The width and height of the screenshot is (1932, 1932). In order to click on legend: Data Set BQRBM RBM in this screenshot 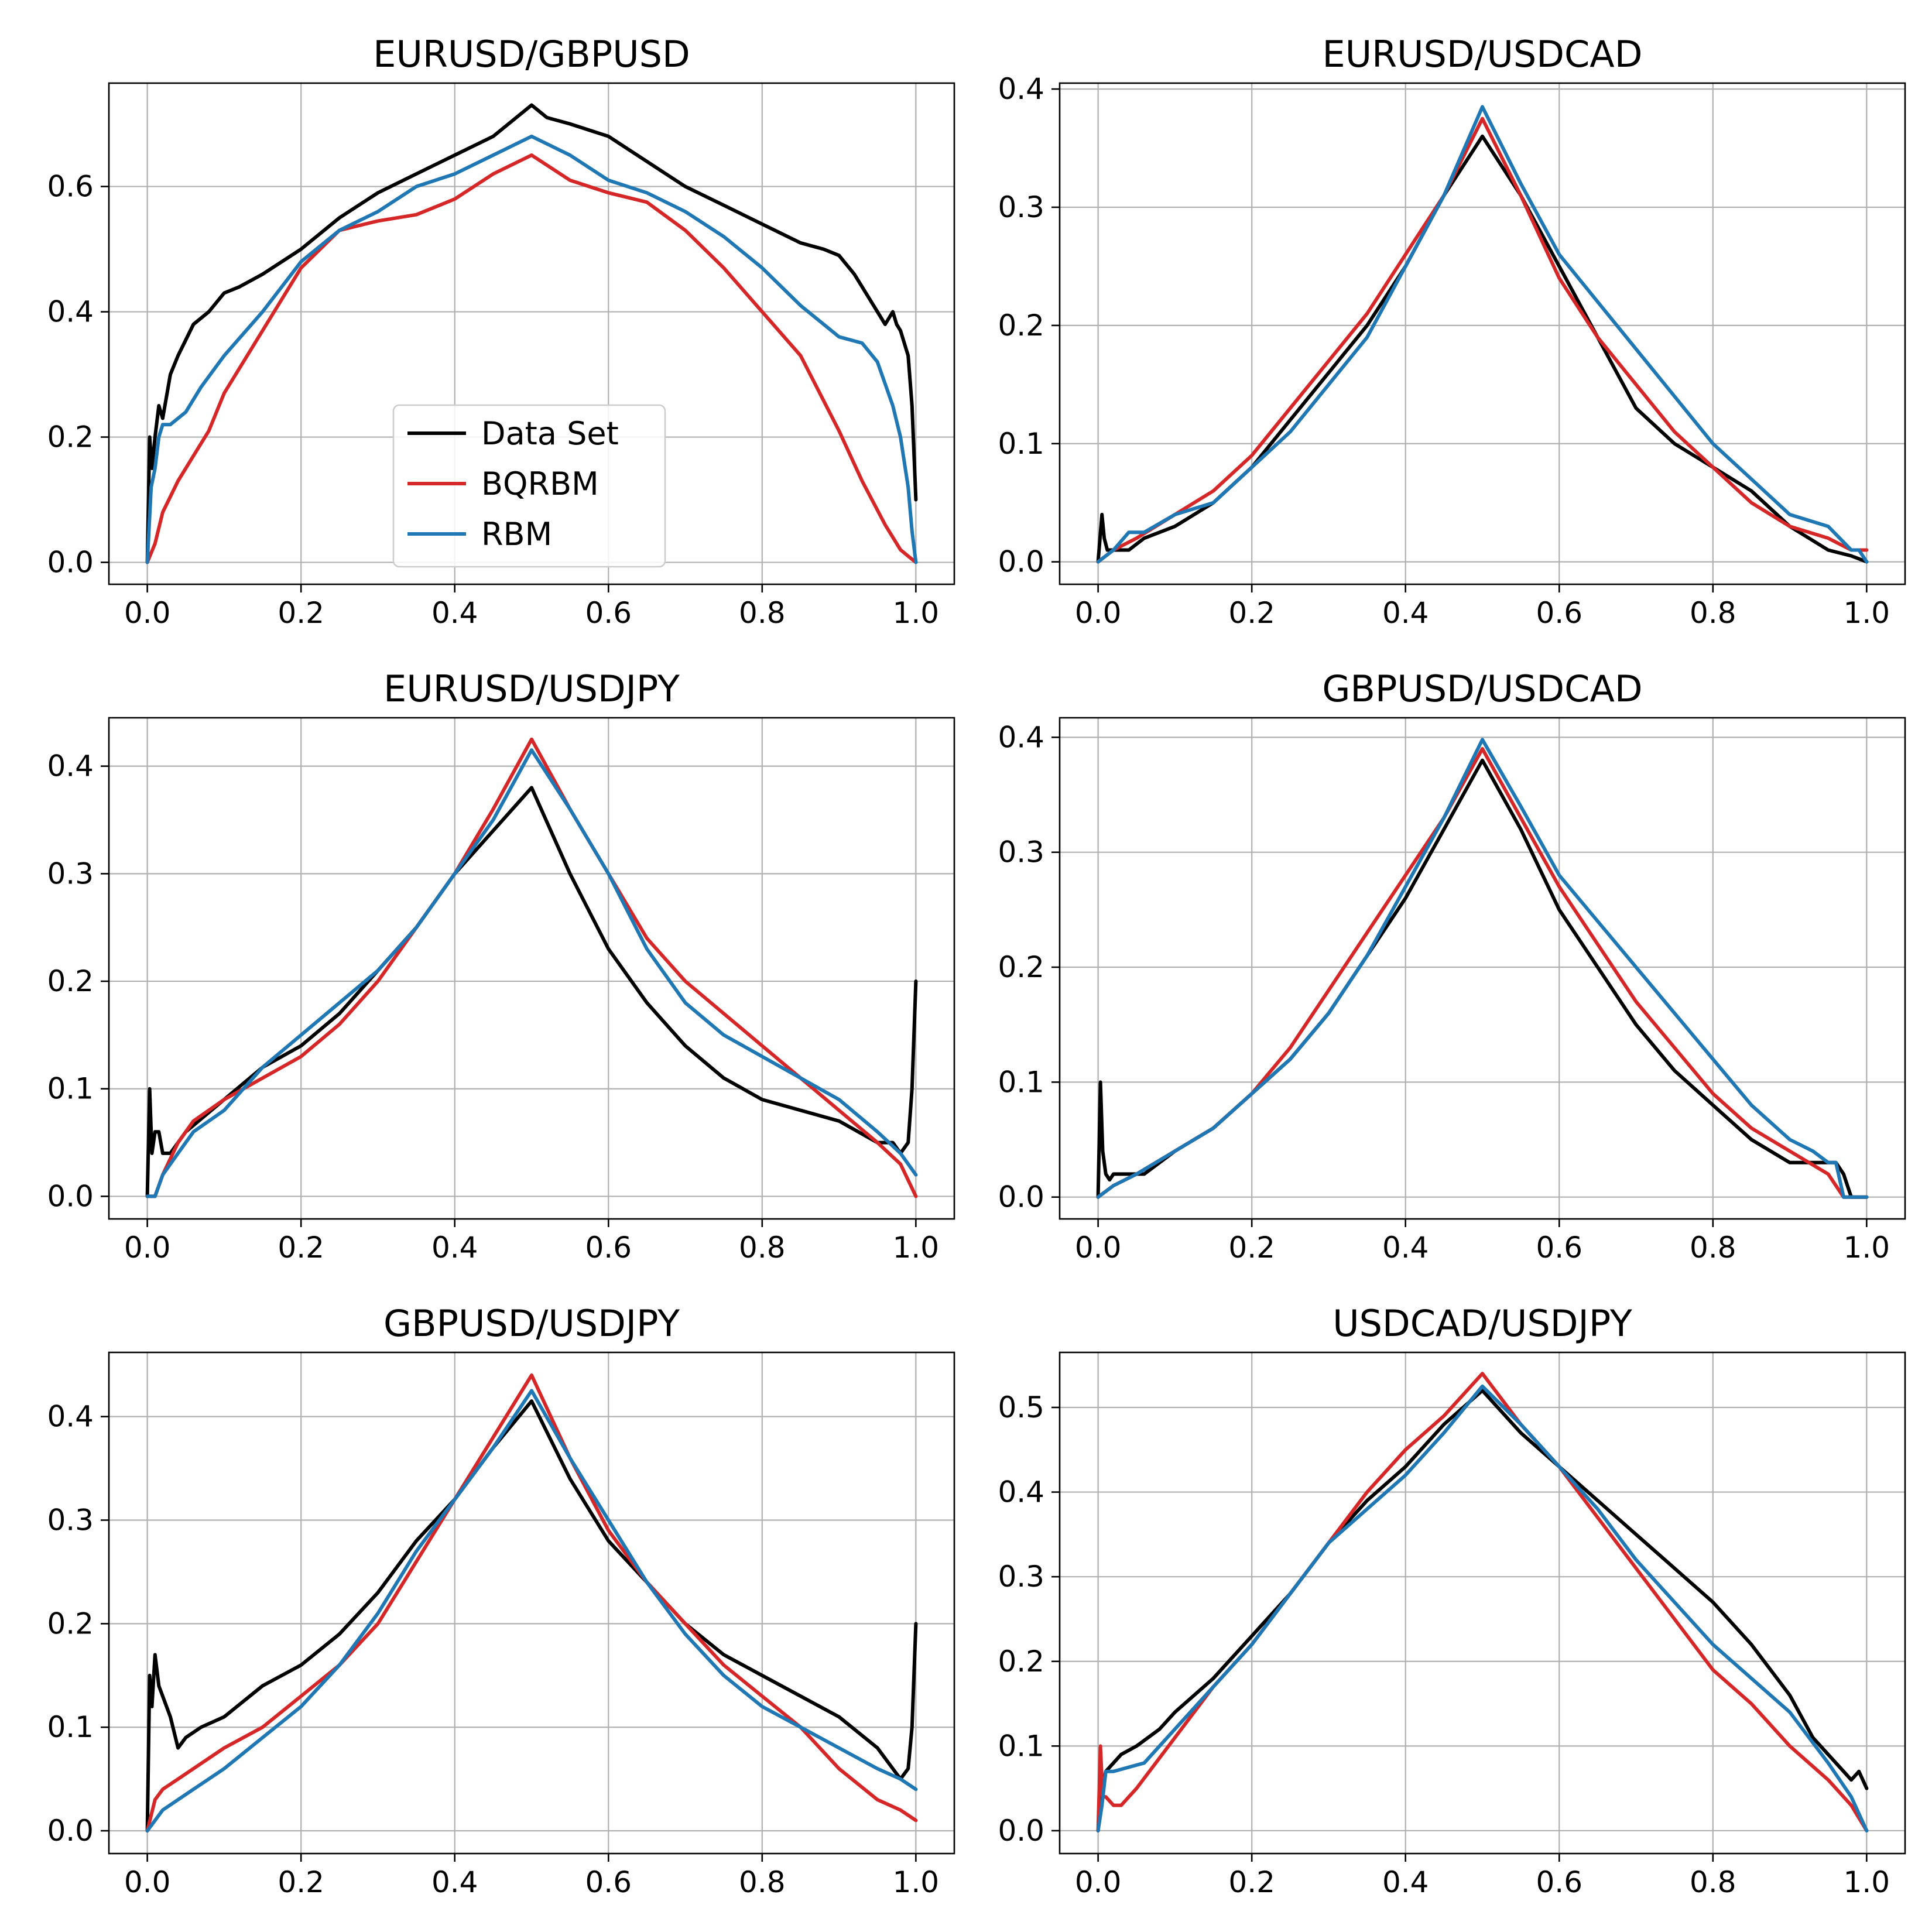, I will do `click(529, 486)`.